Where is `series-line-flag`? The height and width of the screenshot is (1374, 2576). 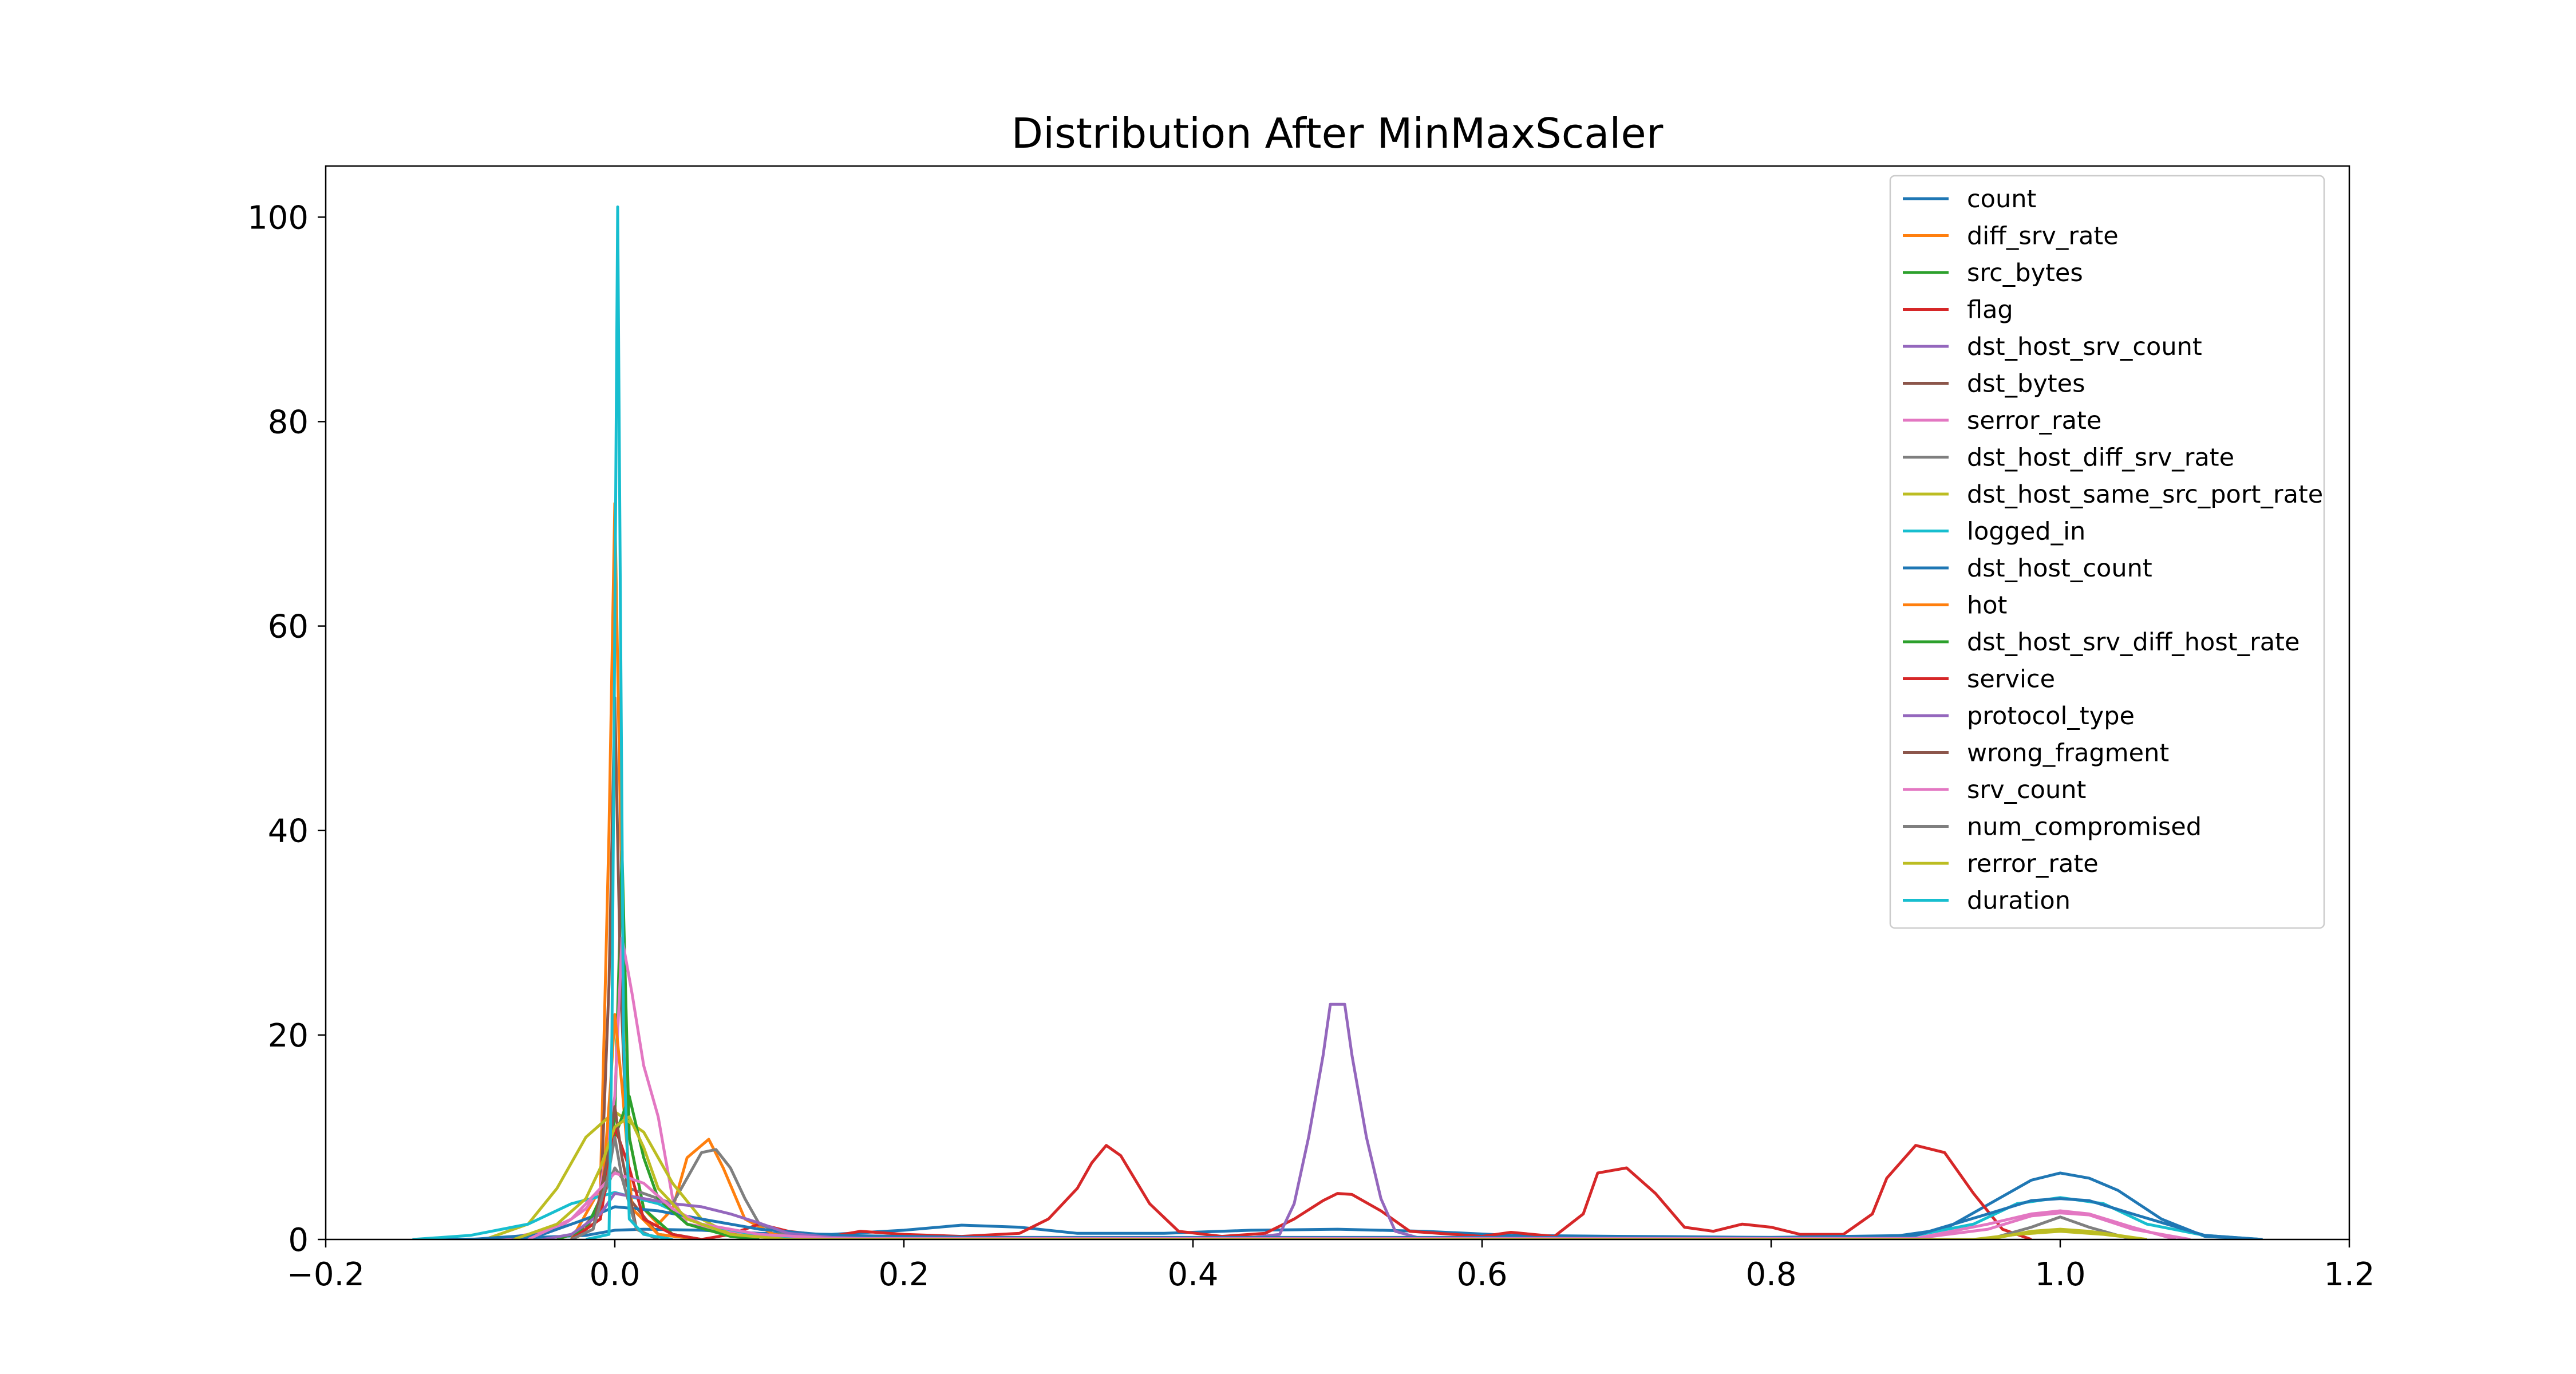 series-line-flag is located at coordinates (1366, 1191).